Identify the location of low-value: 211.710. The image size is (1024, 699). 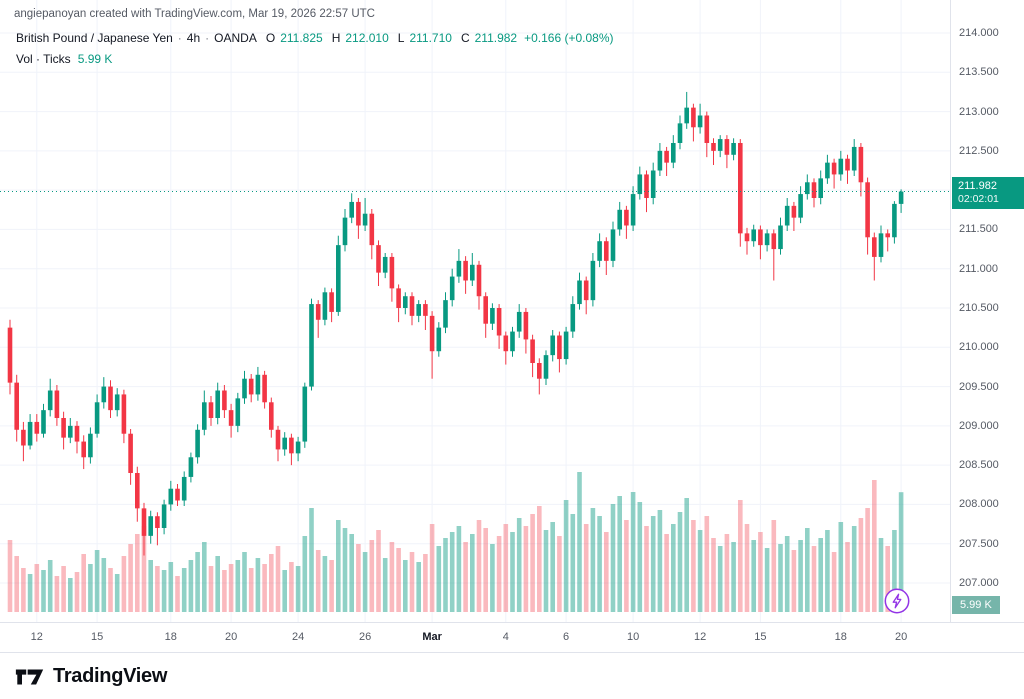
(430, 38).